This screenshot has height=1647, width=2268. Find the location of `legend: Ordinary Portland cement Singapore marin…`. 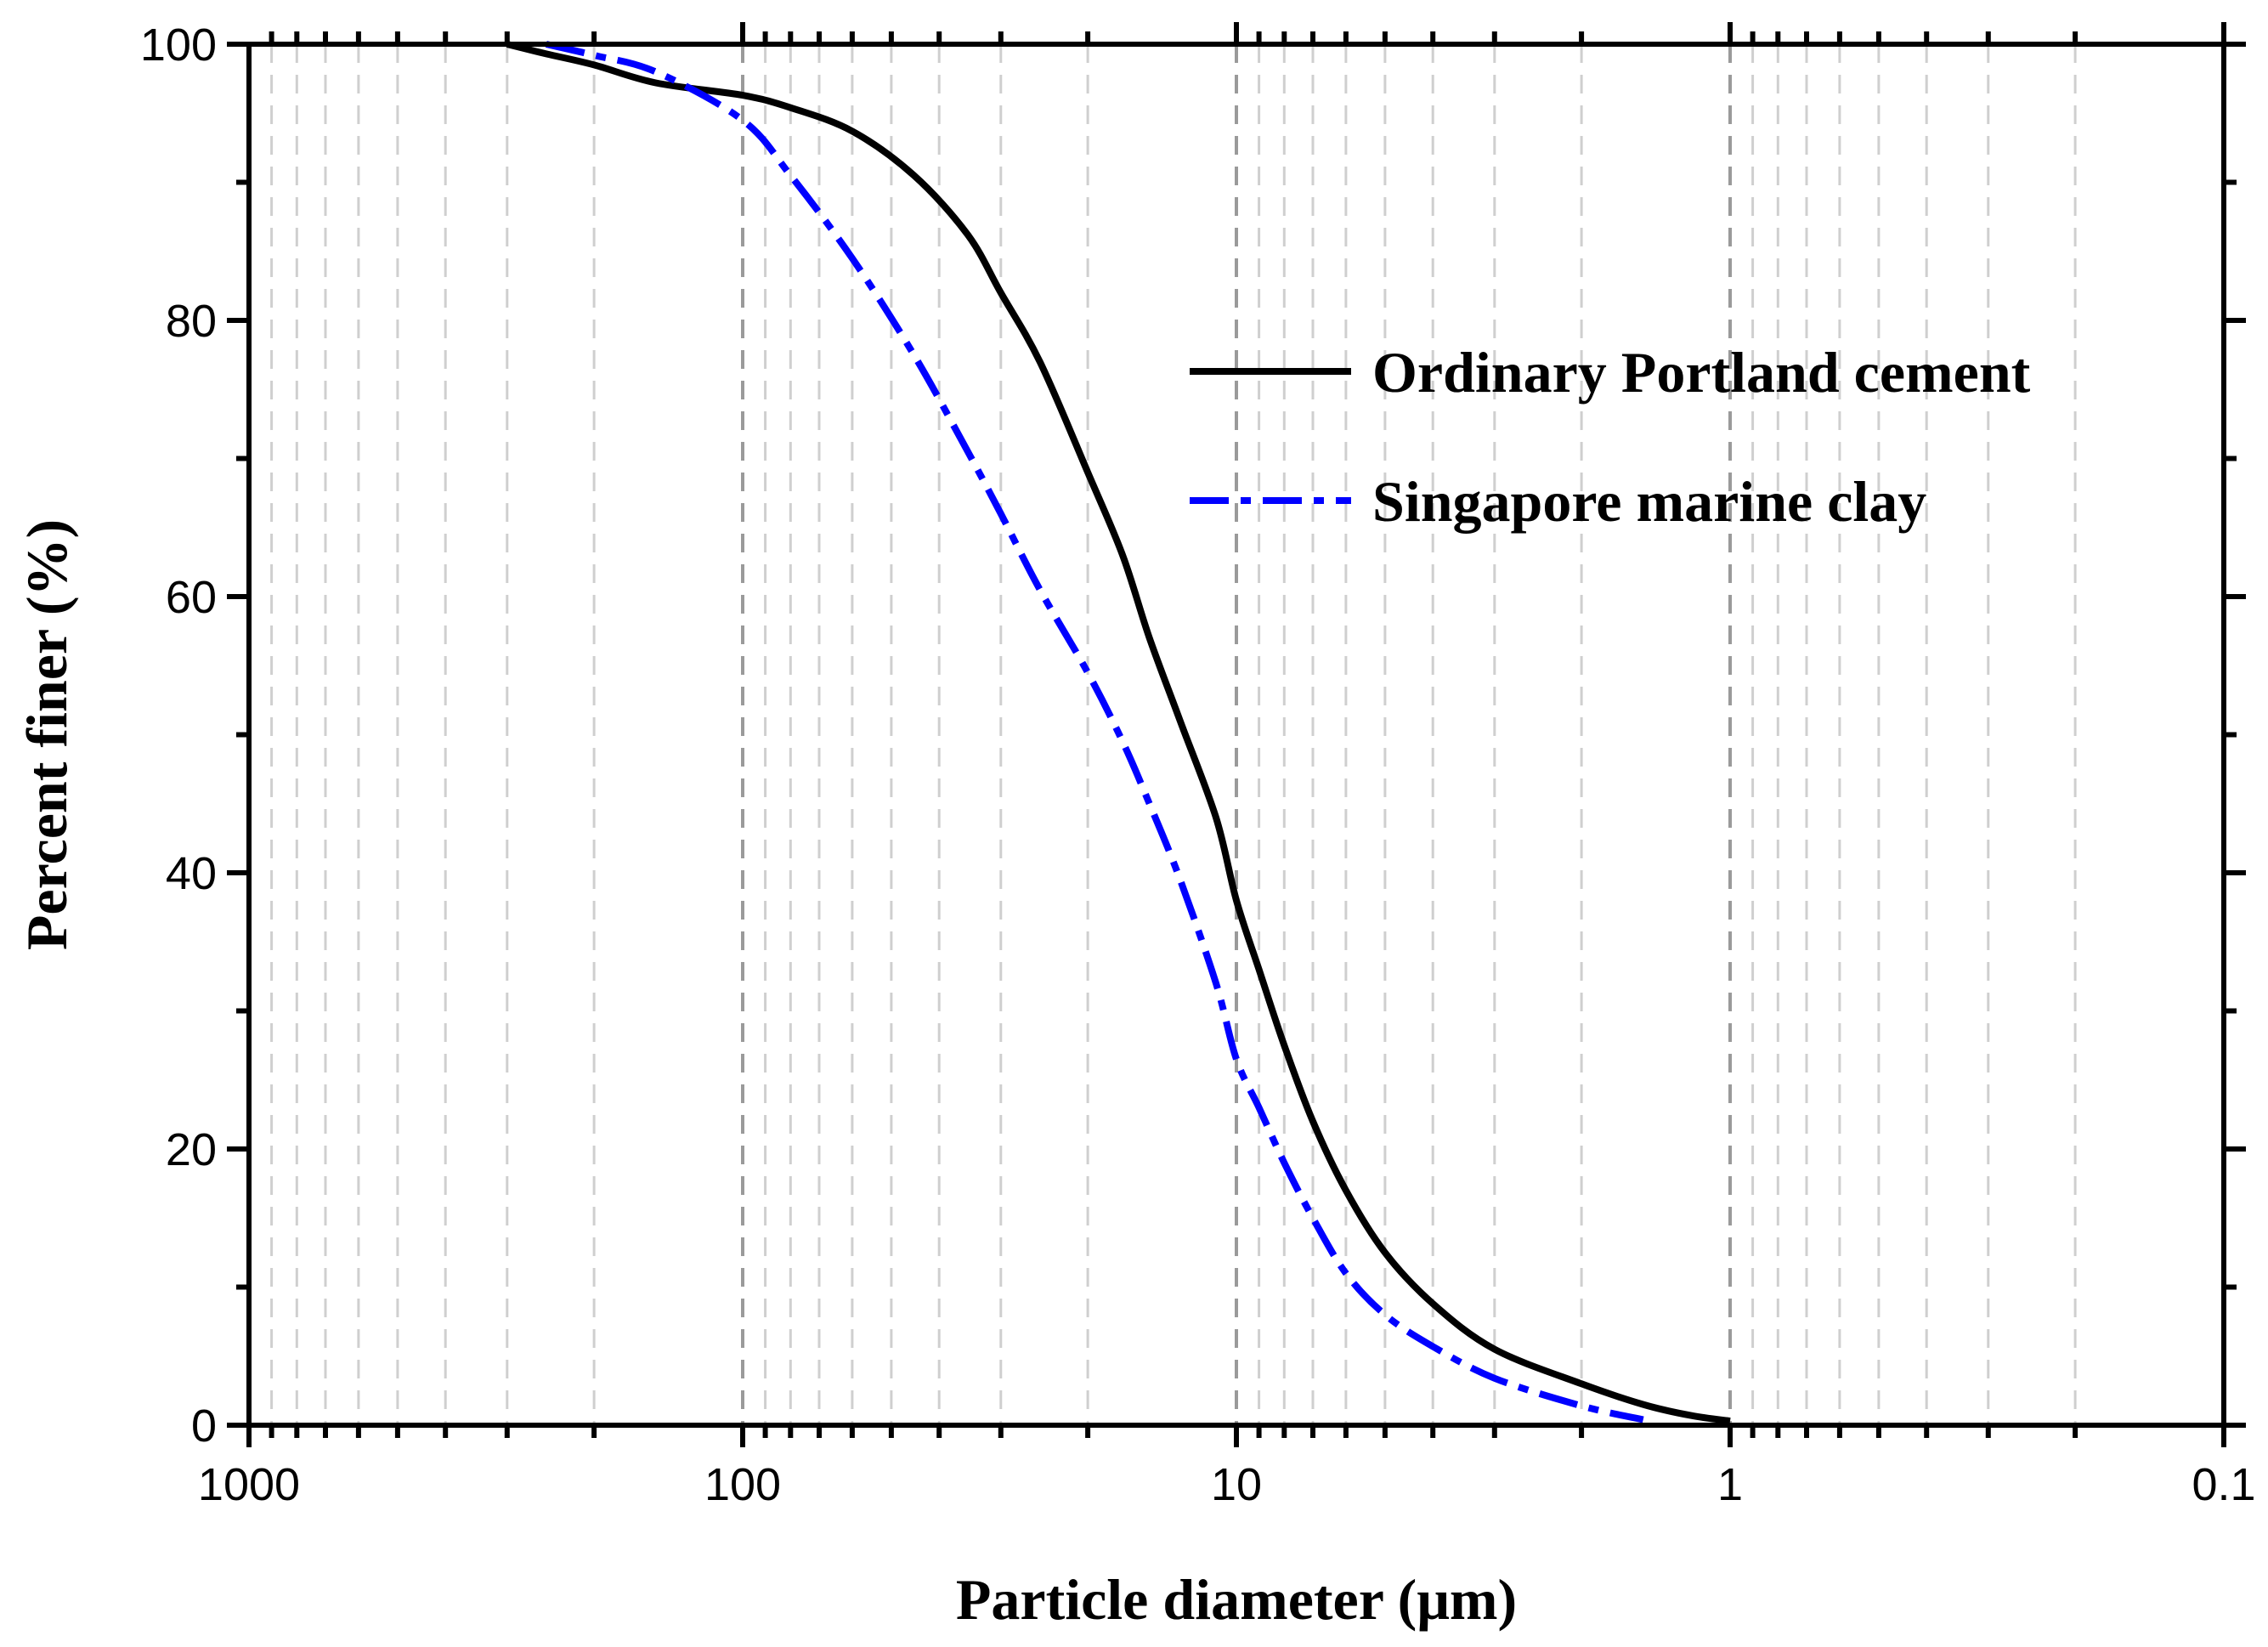

legend: Ordinary Portland cement Singapore marin… is located at coordinates (1610, 437).